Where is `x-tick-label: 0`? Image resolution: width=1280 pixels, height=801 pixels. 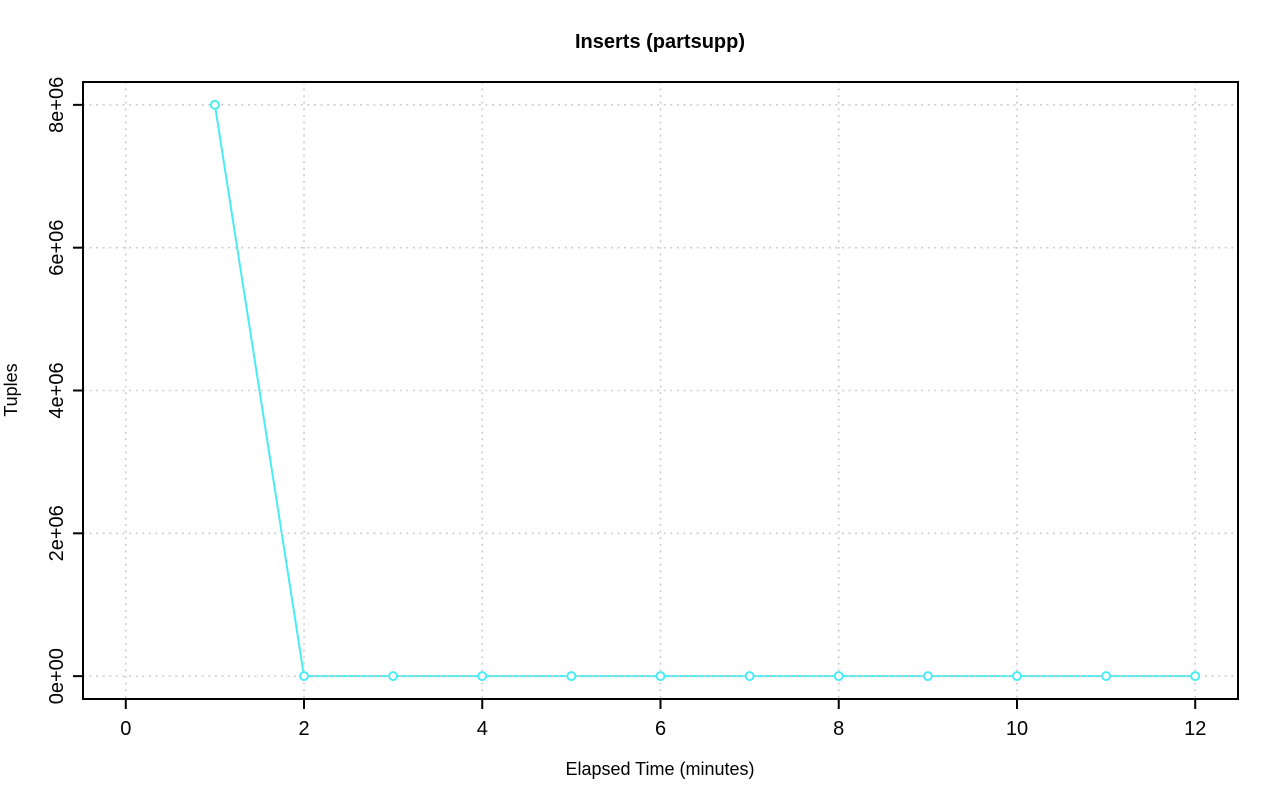
x-tick-label: 0 is located at coordinates (125, 729).